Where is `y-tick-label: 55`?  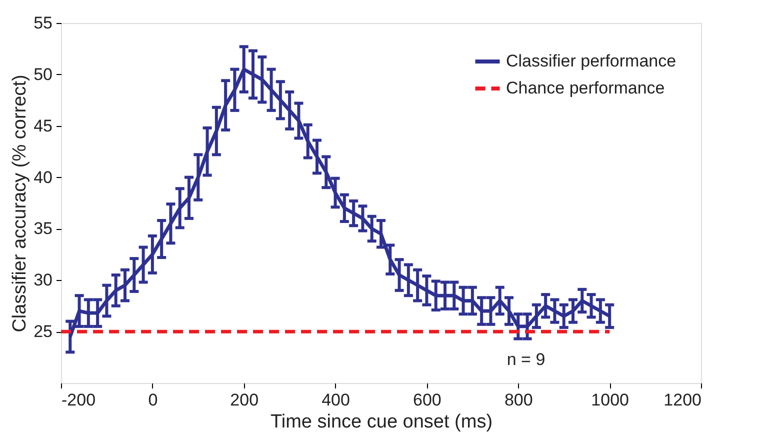
y-tick-label: 55 is located at coordinates (43, 23).